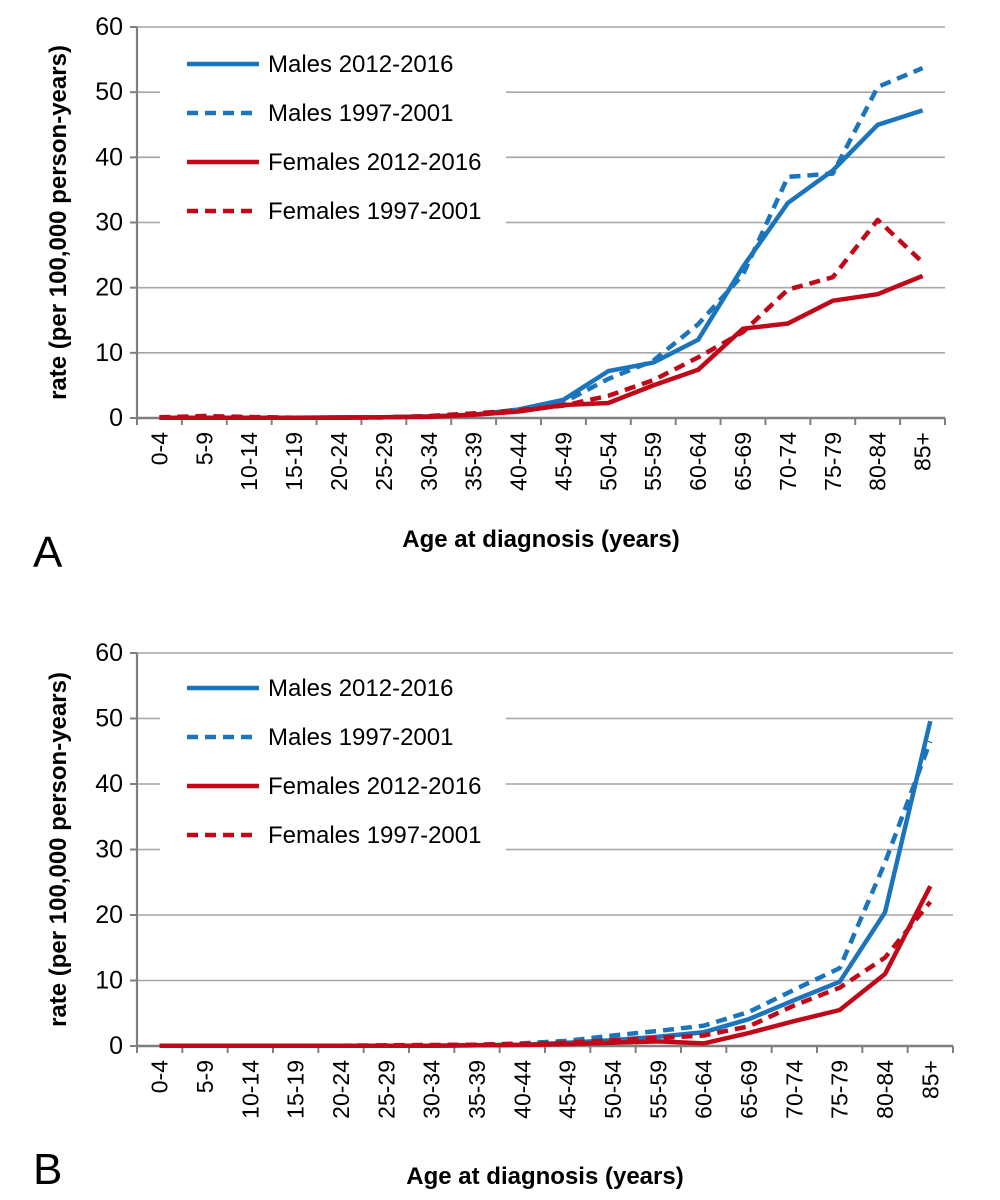  I want to click on panel-letter-b: B, so click(47, 1169).